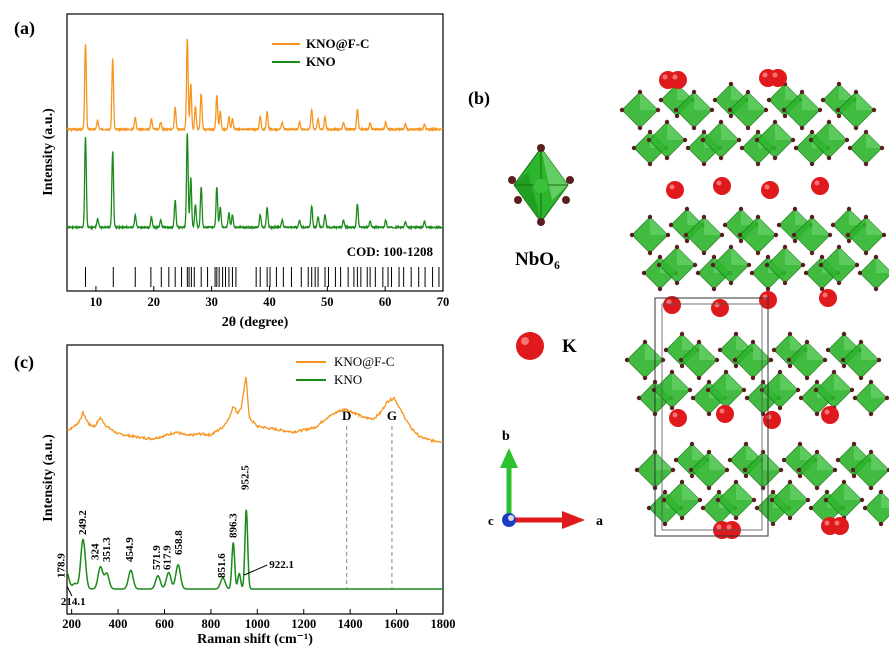 The image size is (889, 651). What do you see at coordinates (222, 565) in the screenshot?
I see `raman-peak-label: 851.6` at bounding box center [222, 565].